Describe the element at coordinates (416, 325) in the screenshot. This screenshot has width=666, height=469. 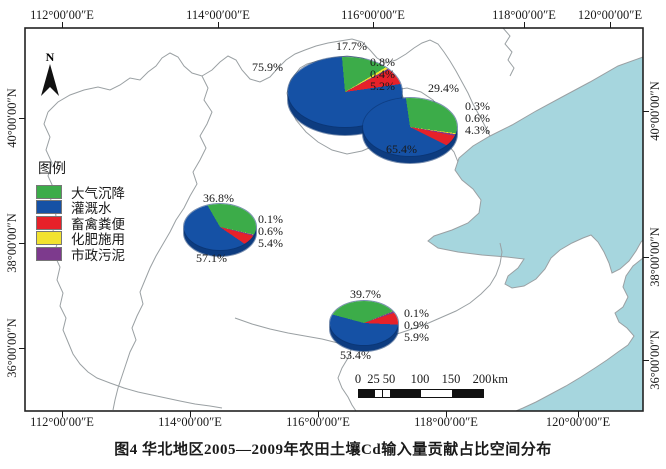
I see `pie-south-label-2: 0.9%` at that location.